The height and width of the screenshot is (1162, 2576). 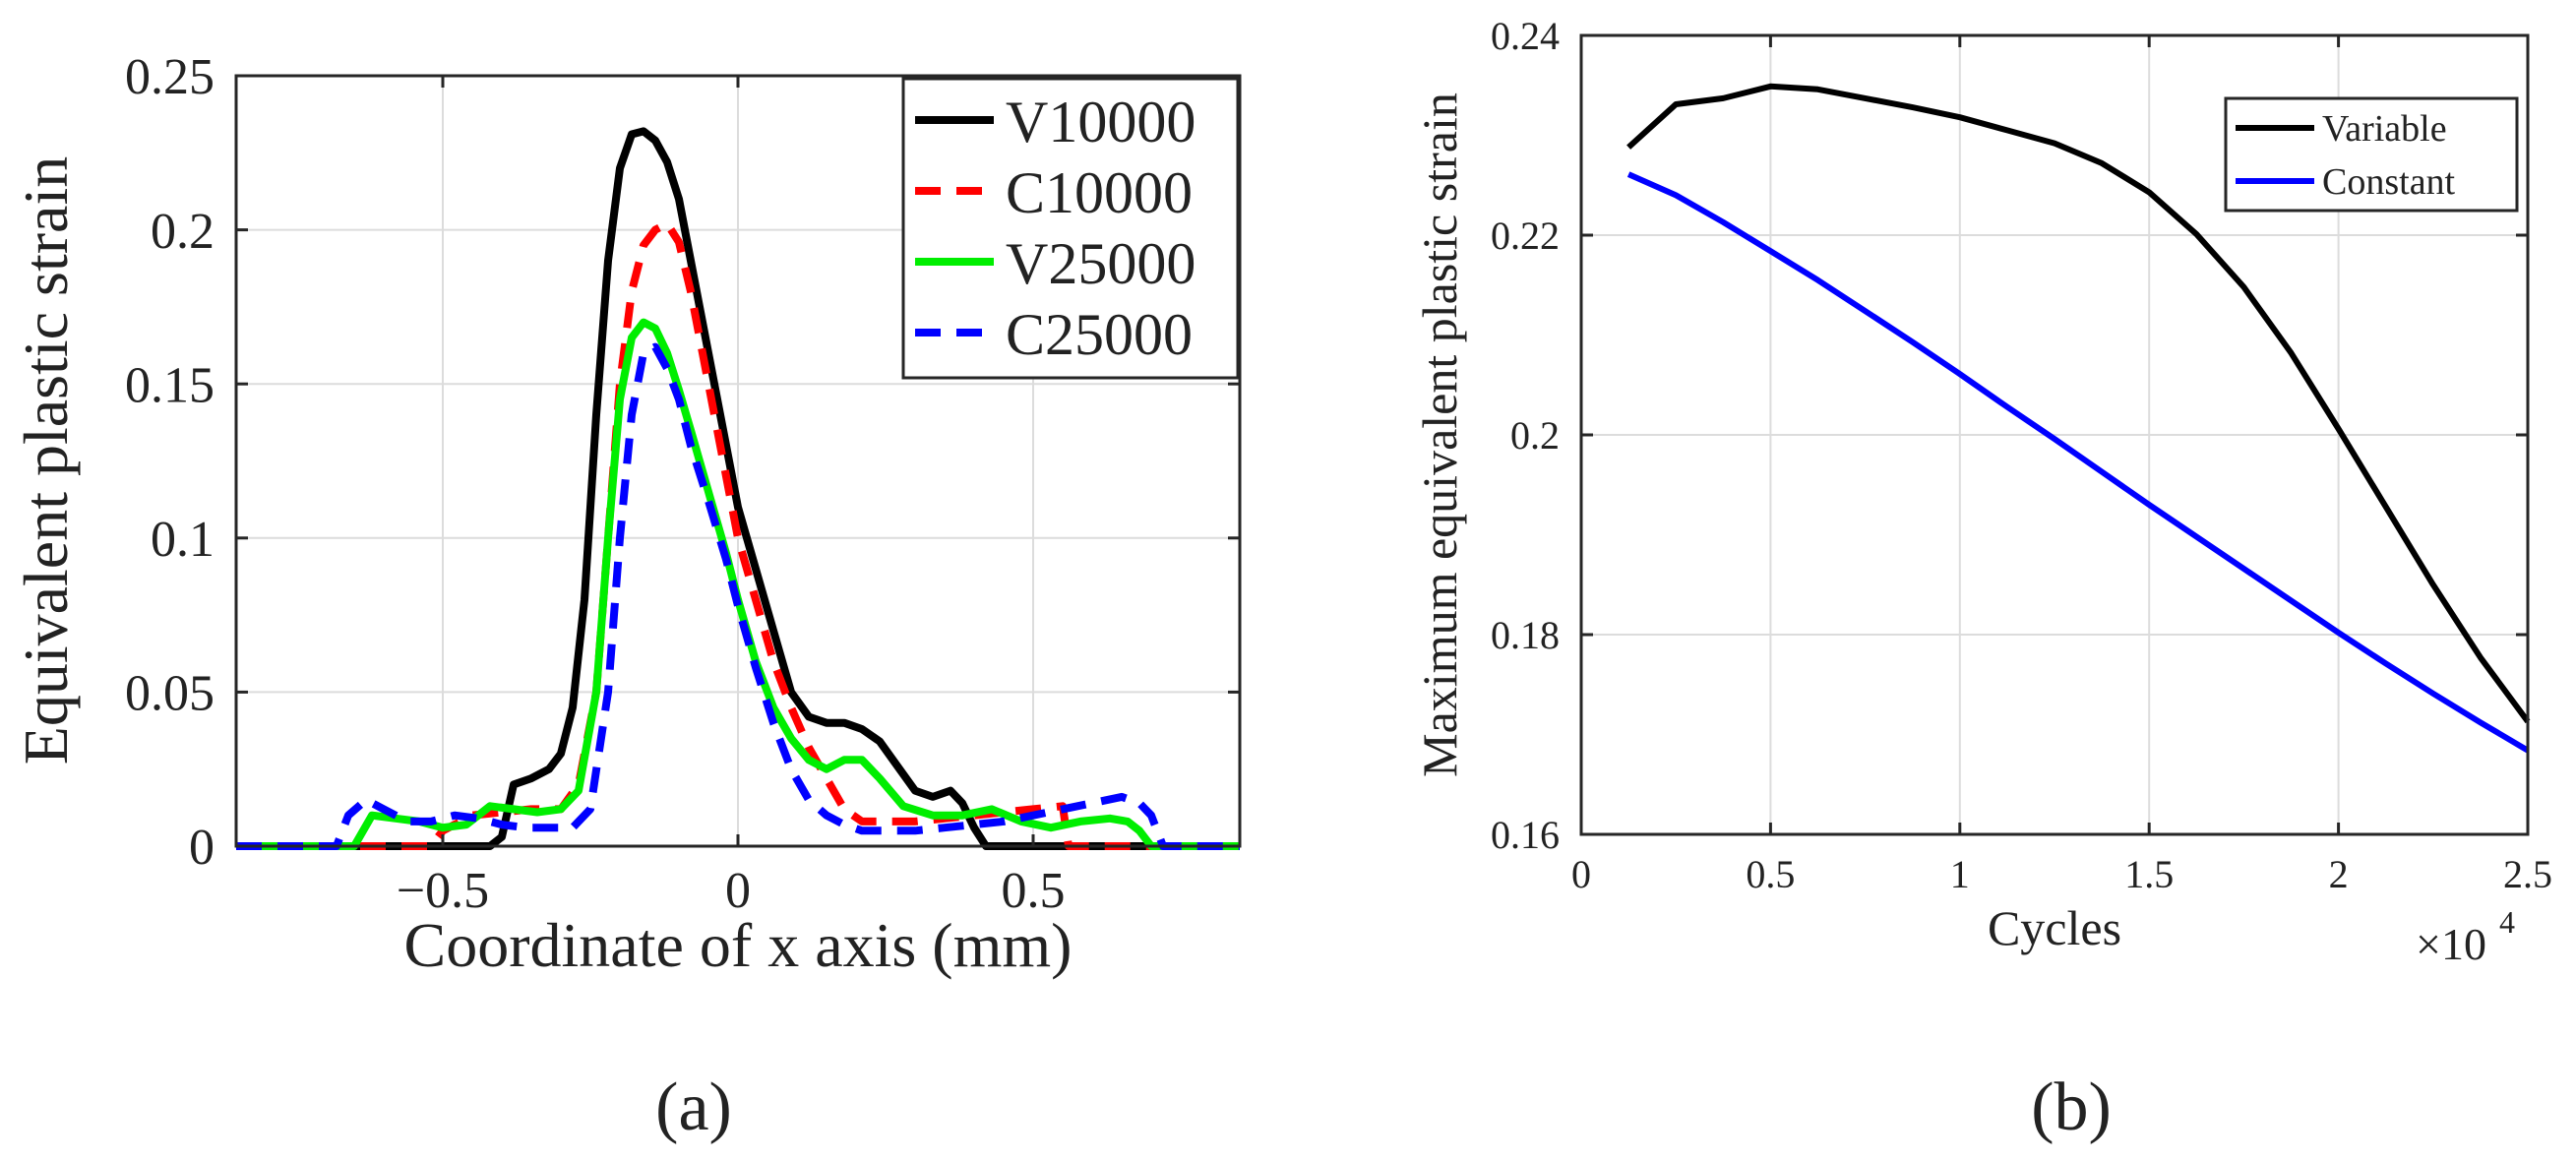 I want to click on legend-label-v10000: V10000, so click(x=1101, y=122).